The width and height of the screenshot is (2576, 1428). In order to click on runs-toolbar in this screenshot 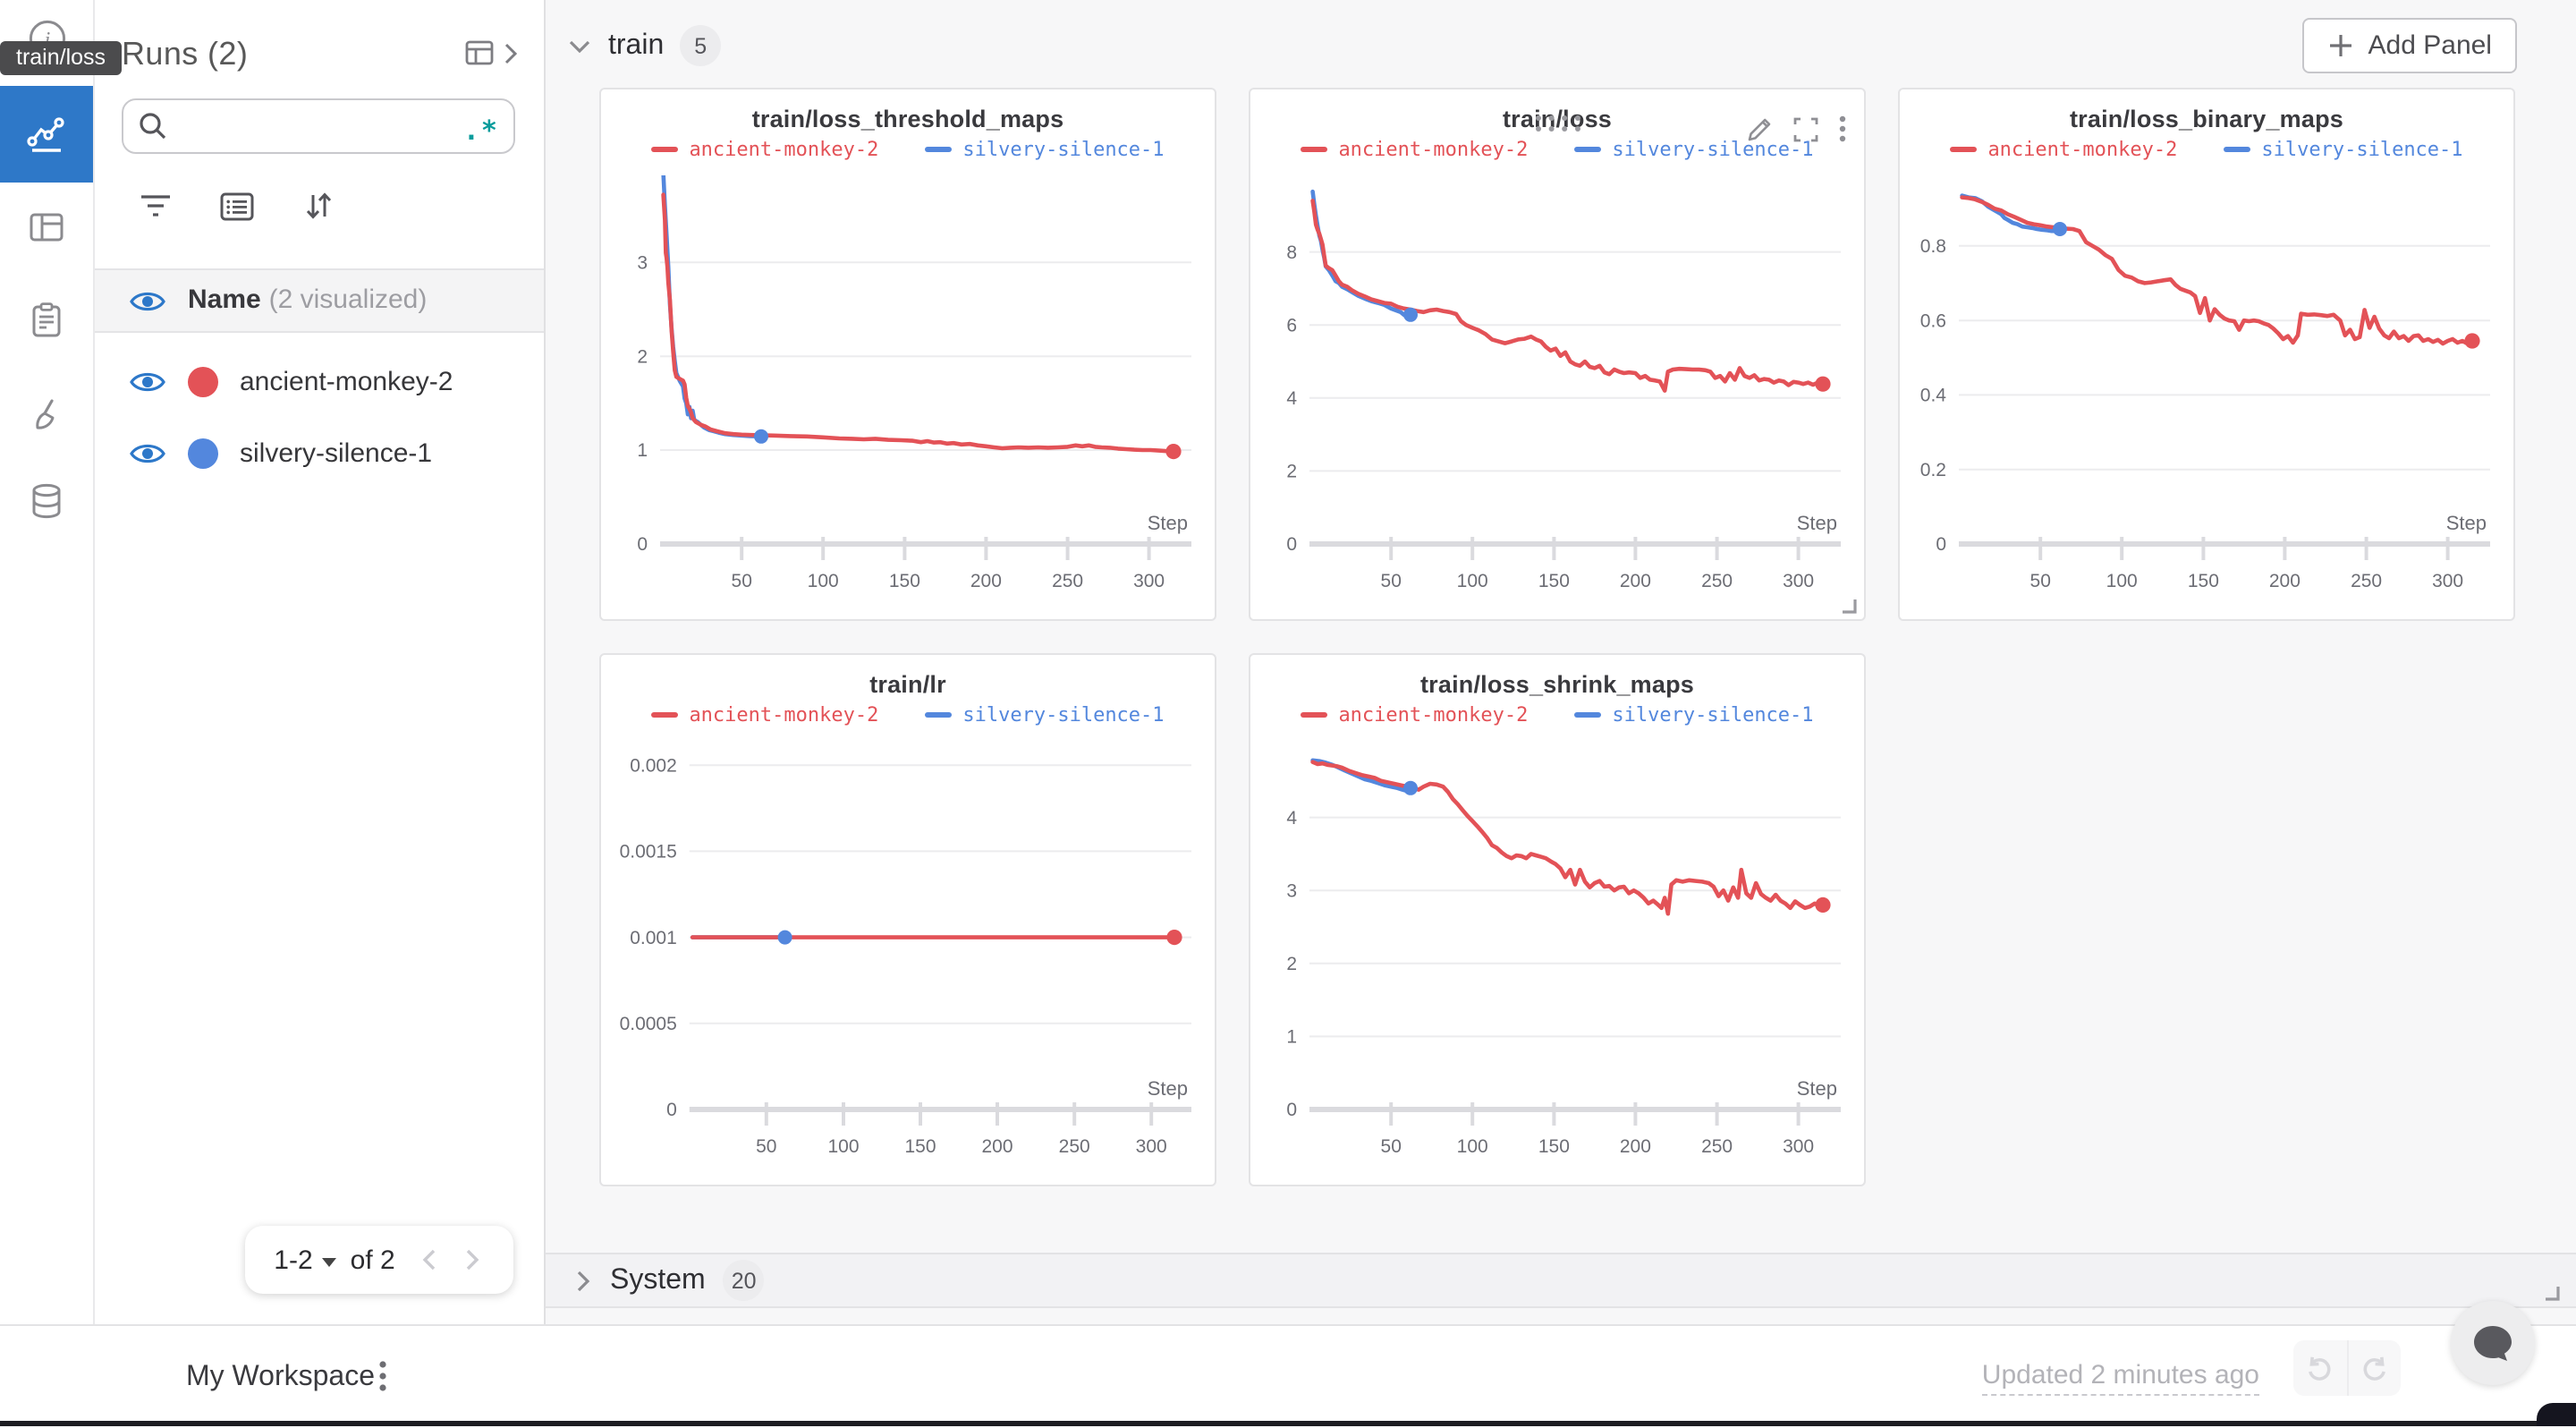, I will do `click(237, 206)`.